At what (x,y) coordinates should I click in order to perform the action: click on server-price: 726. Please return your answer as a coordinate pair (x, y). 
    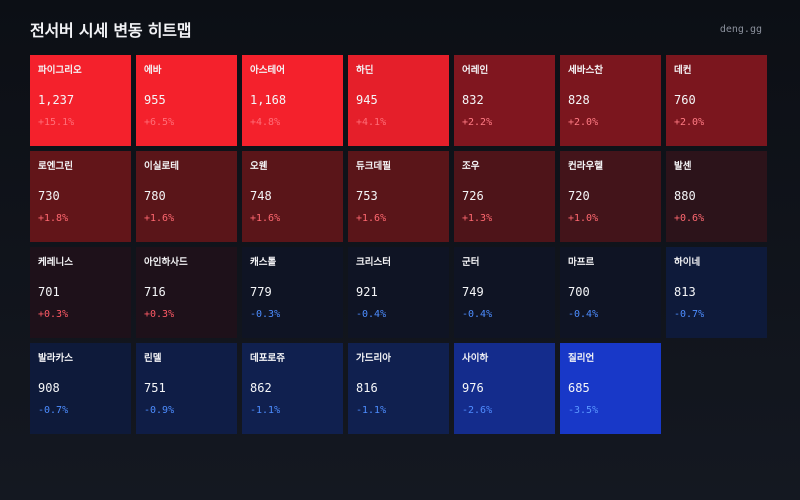
    Looking at the image, I should click on (473, 196).